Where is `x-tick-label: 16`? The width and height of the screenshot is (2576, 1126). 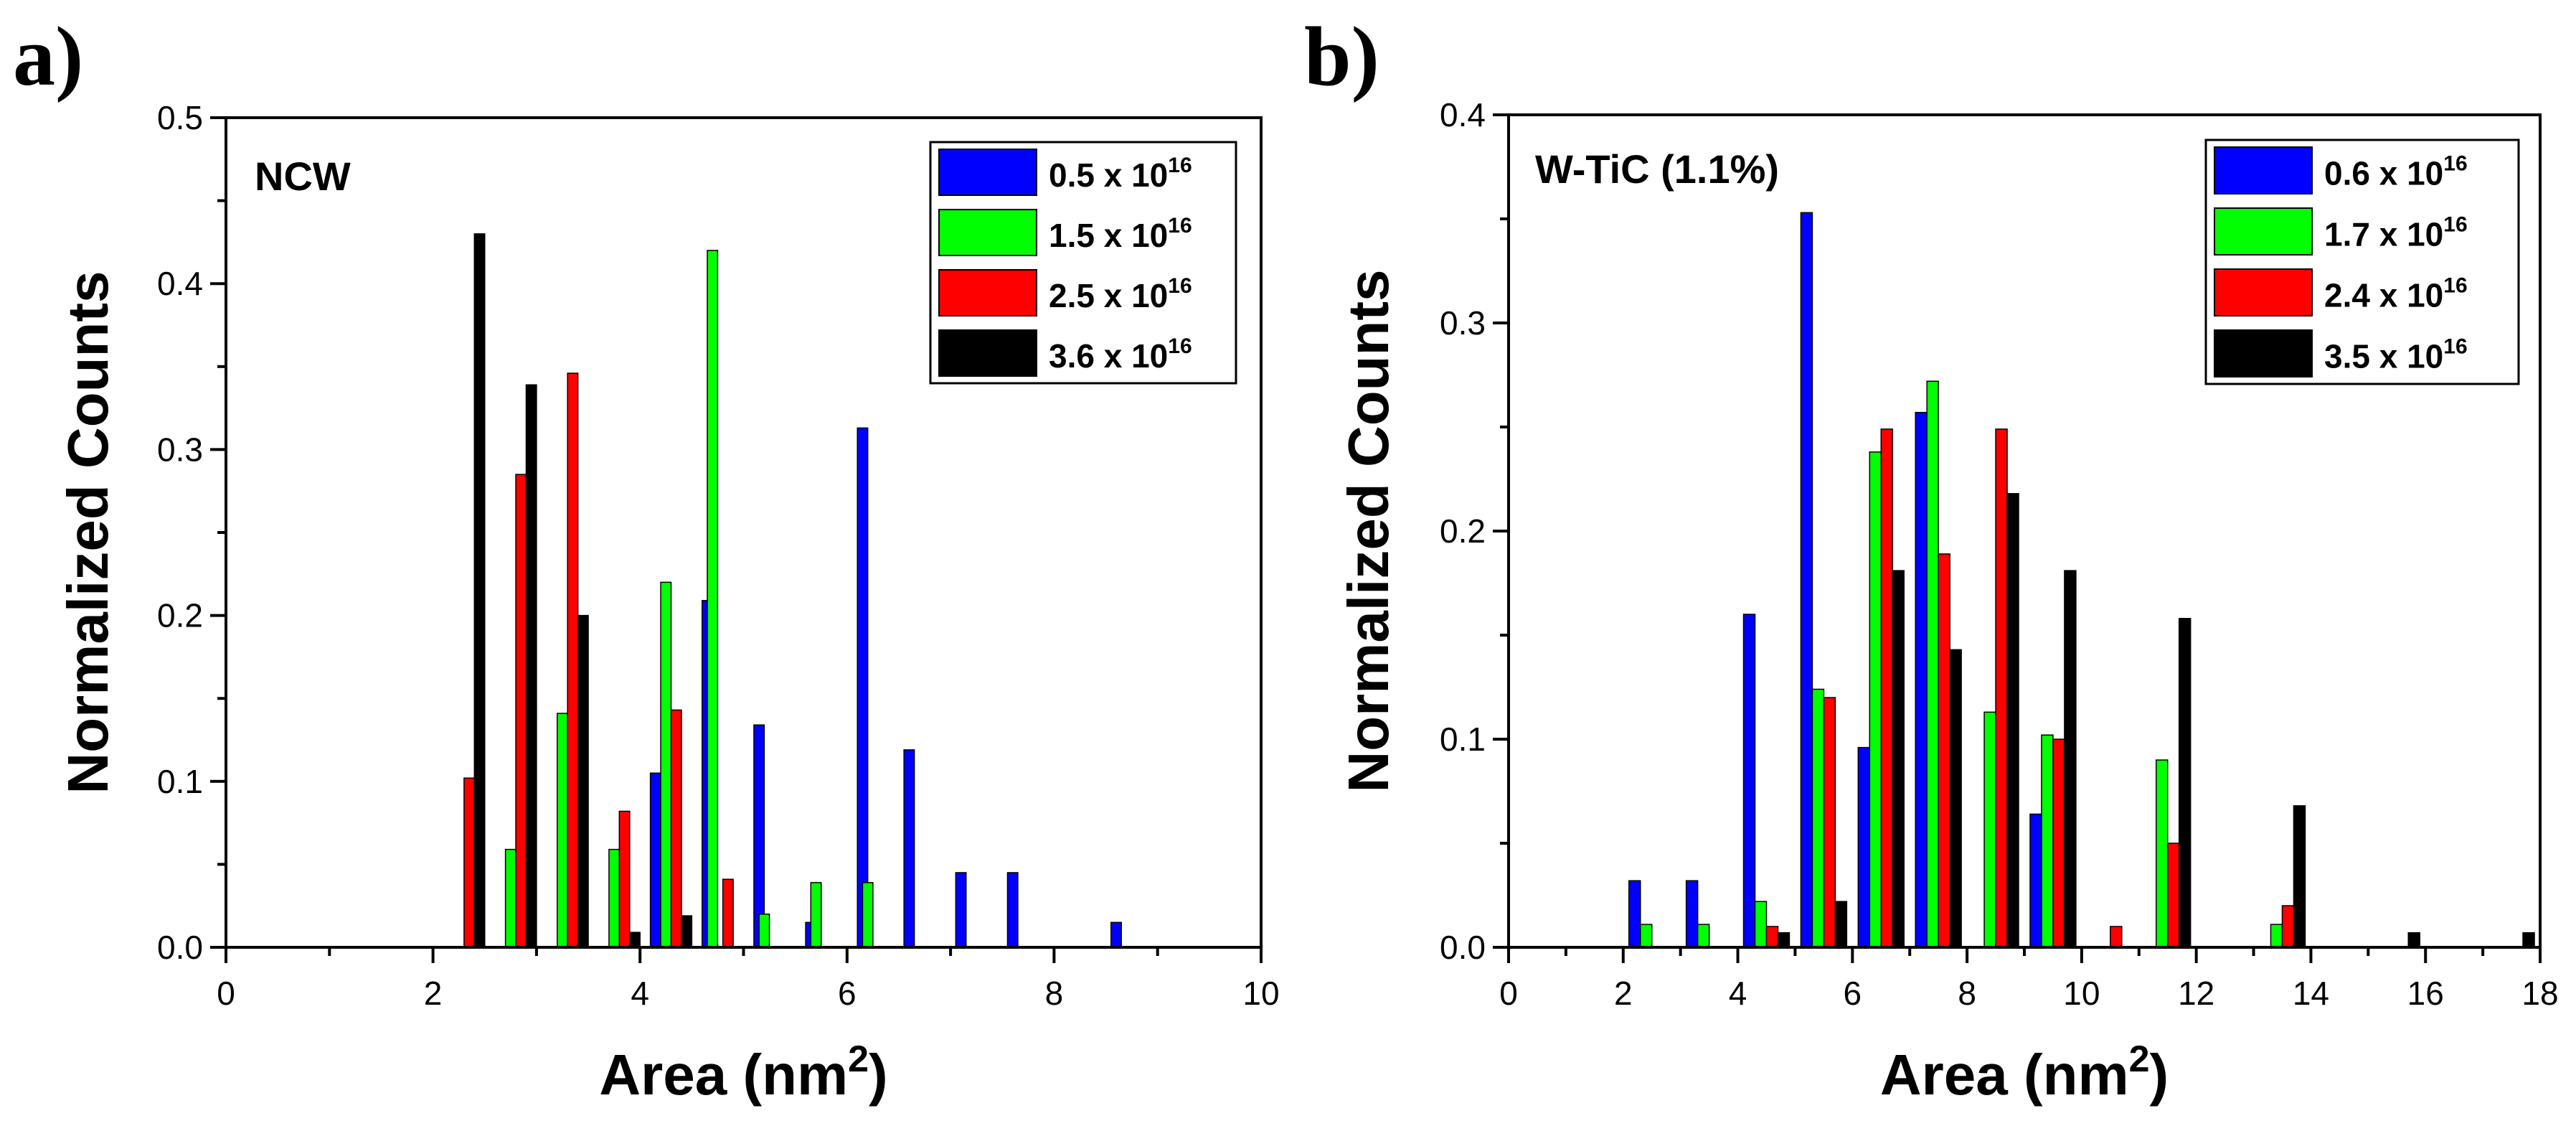
x-tick-label: 16 is located at coordinates (2425, 993).